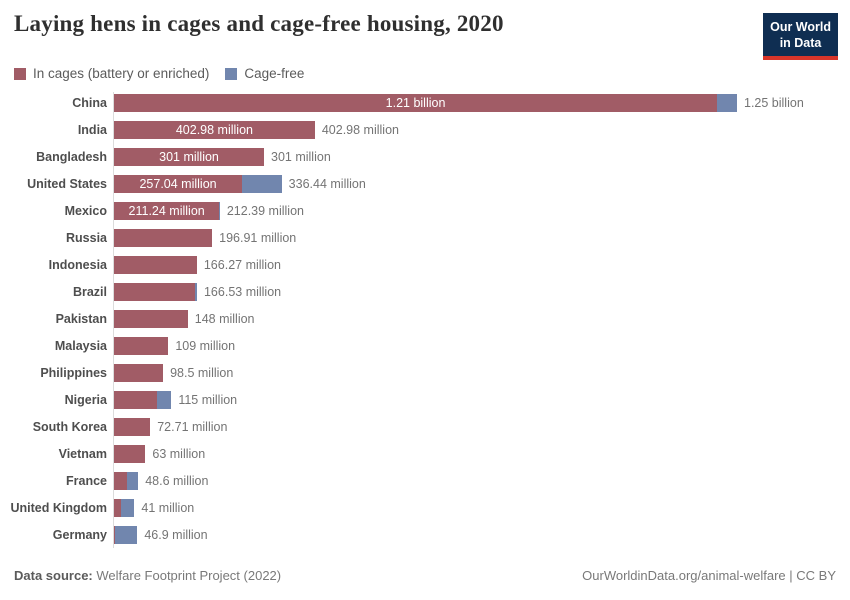  Describe the element at coordinates (202, 373) in the screenshot. I see `total-value-label: 98.5 million` at that location.